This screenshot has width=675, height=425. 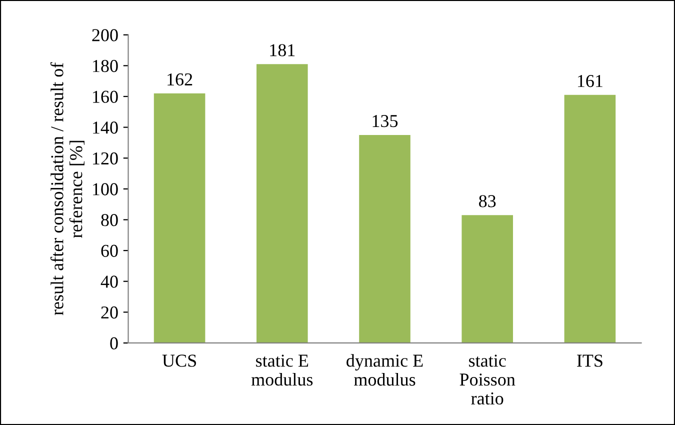 I want to click on y-tick-label: 0, so click(x=114, y=343).